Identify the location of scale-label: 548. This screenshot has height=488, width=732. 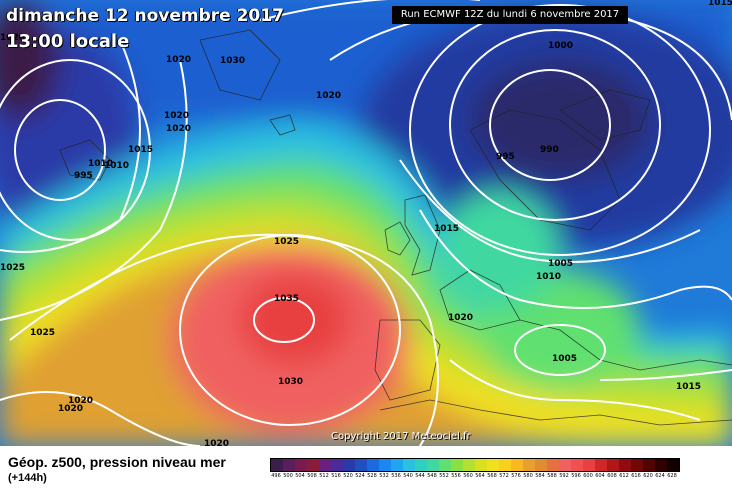
(432, 476).